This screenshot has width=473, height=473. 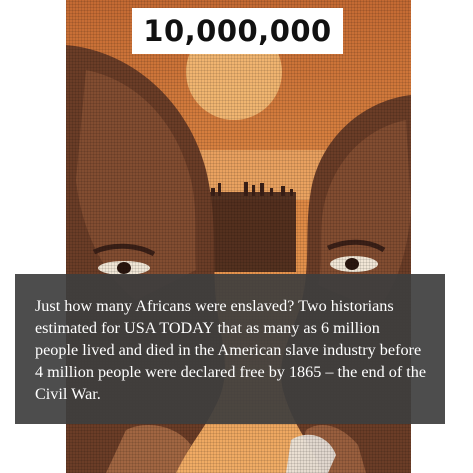 I want to click on headline-figure: 10,000,000, so click(x=237, y=31).